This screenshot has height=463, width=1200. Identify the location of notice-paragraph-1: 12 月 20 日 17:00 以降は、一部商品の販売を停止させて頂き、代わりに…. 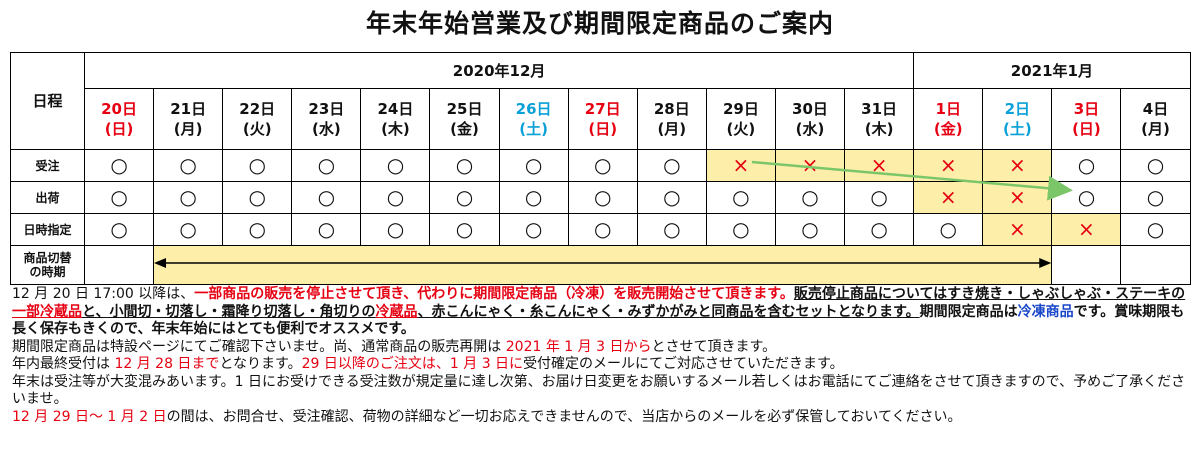
(601, 312).